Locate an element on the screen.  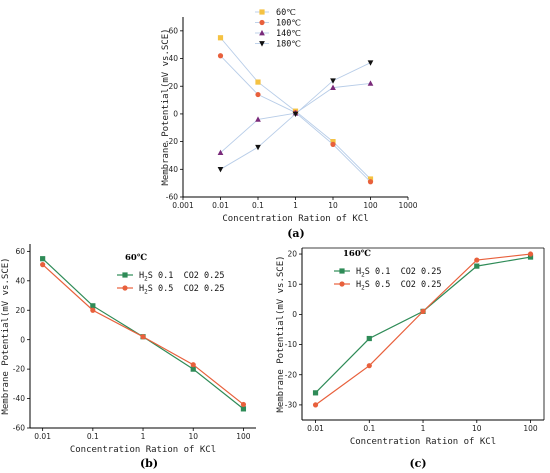
panel-temperature-note: 160℃ is located at coordinates (357, 254).